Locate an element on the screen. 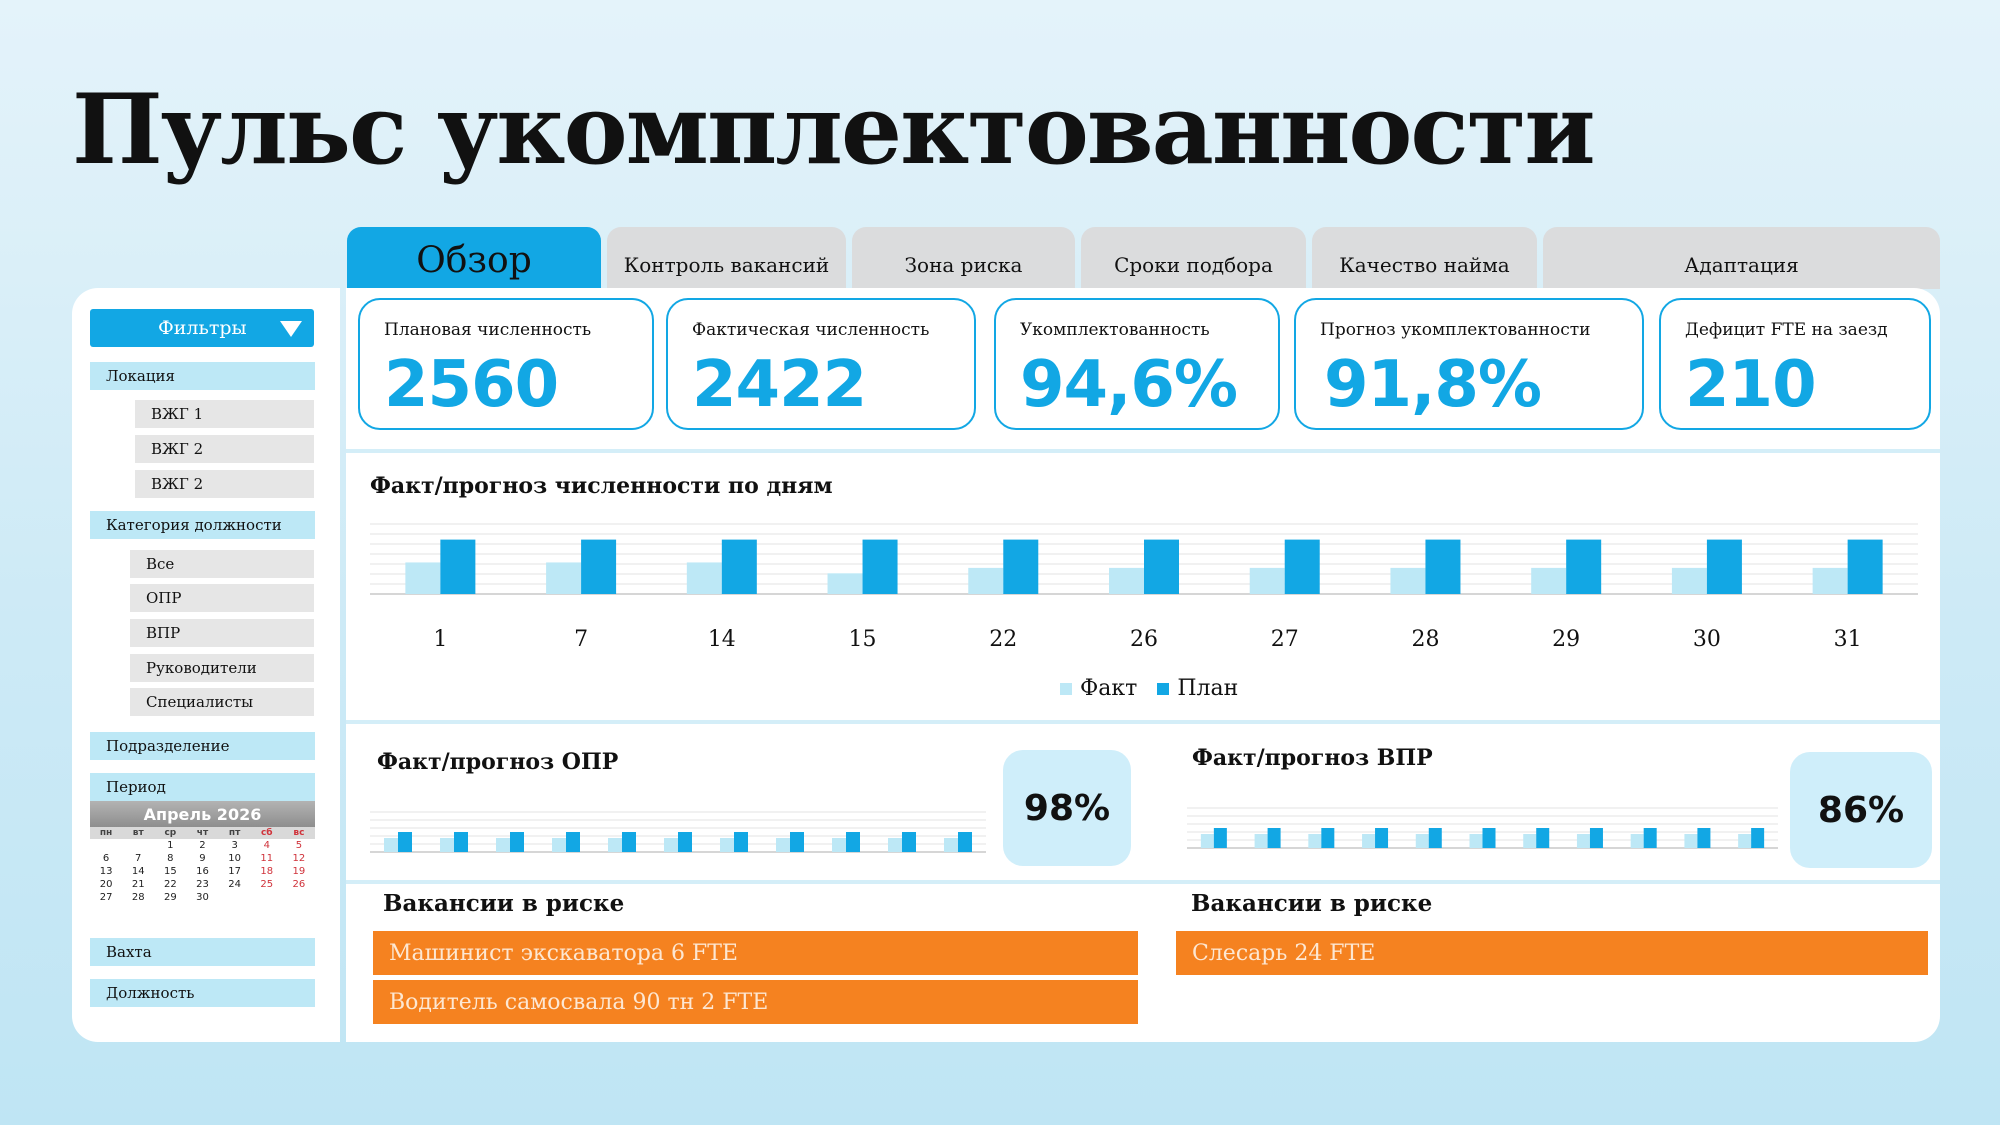  category-option: Специалисты is located at coordinates (222, 702).